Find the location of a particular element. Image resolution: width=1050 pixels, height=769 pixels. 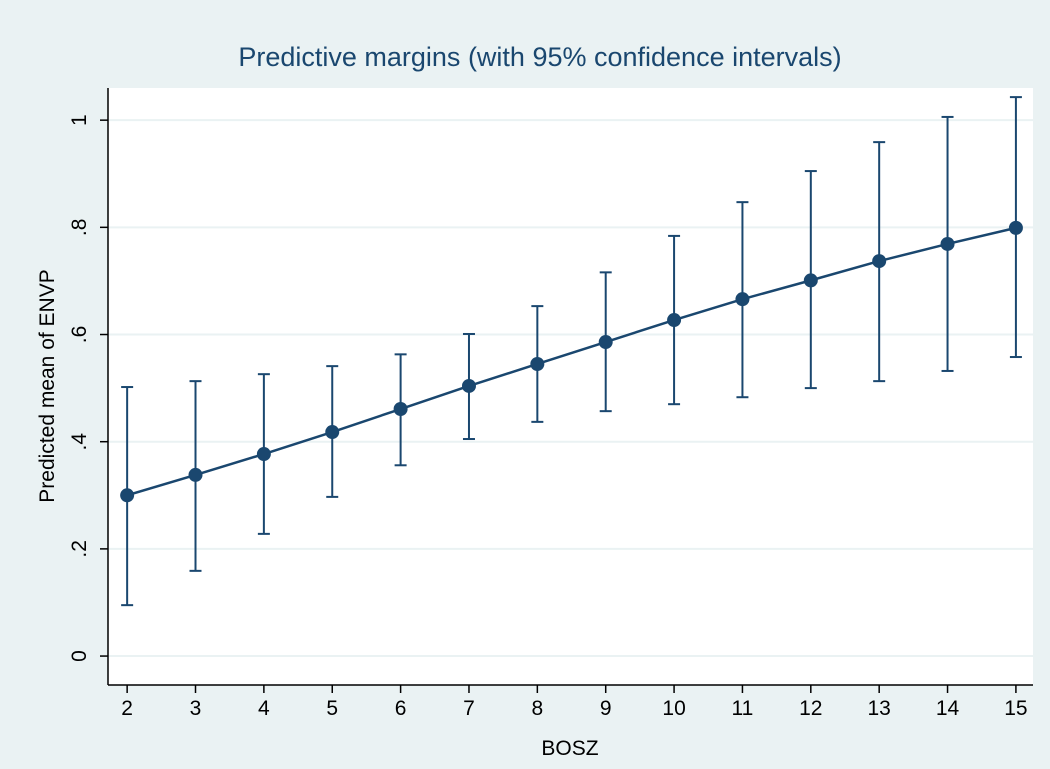

x-tick-label: 7 is located at coordinates (469, 708).